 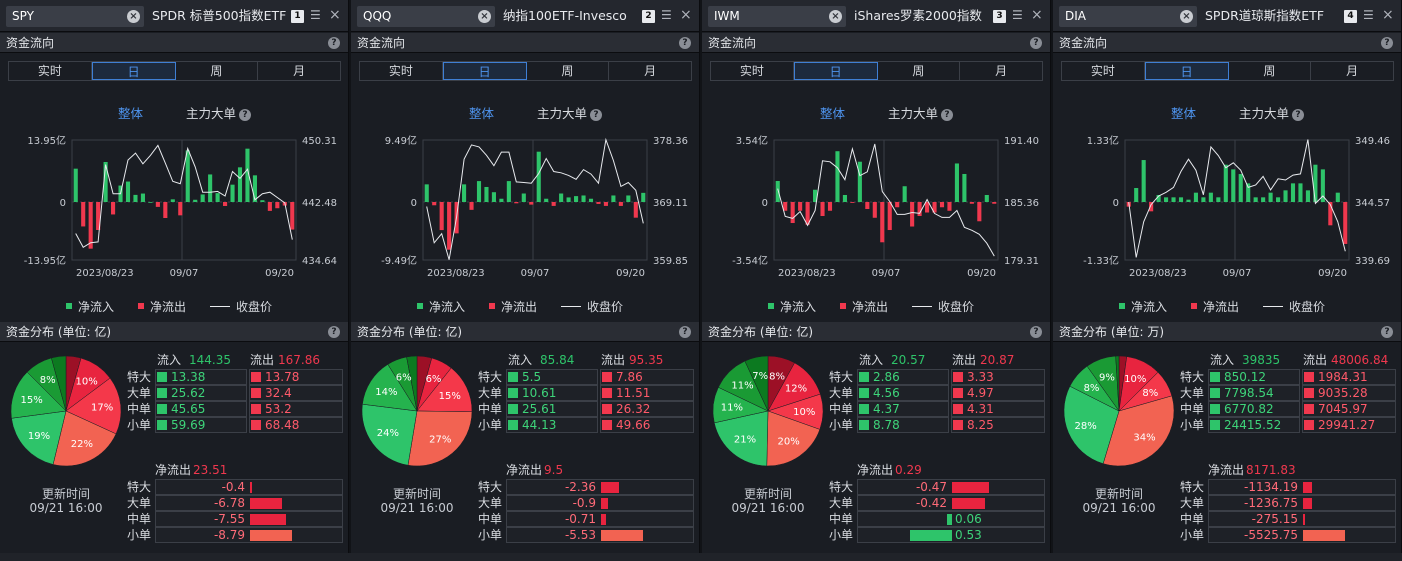 What do you see at coordinates (191, 469) in the screenshot?
I see `net-outflow-total: 净流出 23.51` at bounding box center [191, 469].